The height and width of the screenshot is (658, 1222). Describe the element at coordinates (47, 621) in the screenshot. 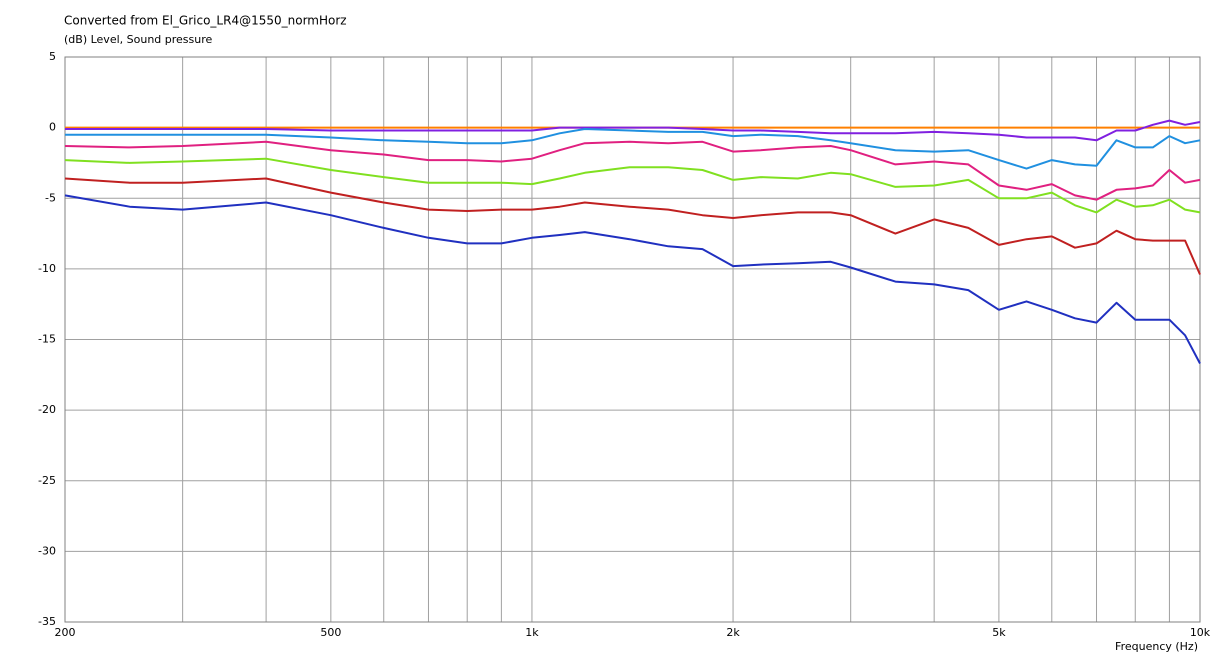

I see `y-tick-label: -35` at that location.